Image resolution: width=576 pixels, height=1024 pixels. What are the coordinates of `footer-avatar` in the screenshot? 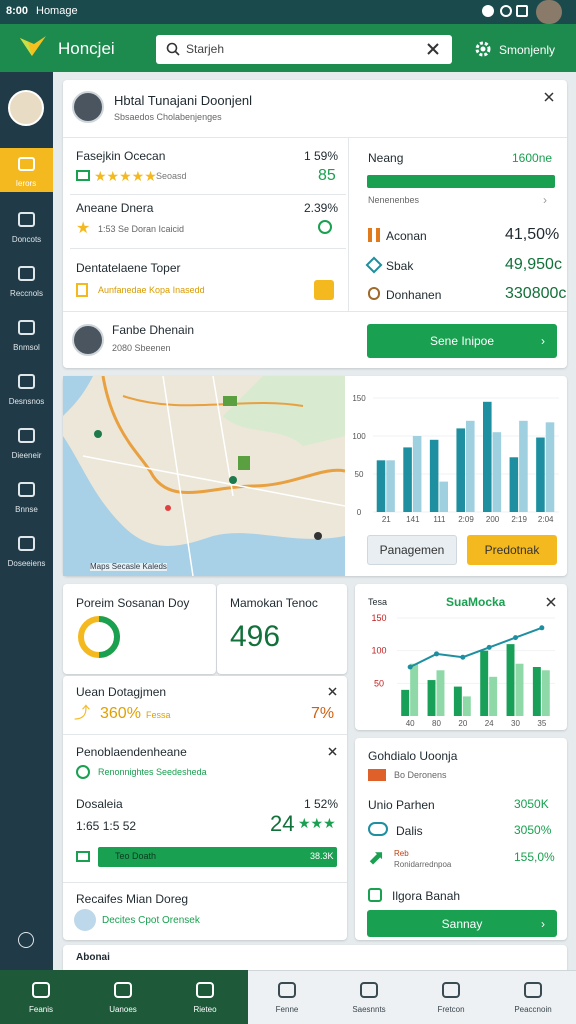 It's located at (85, 920).